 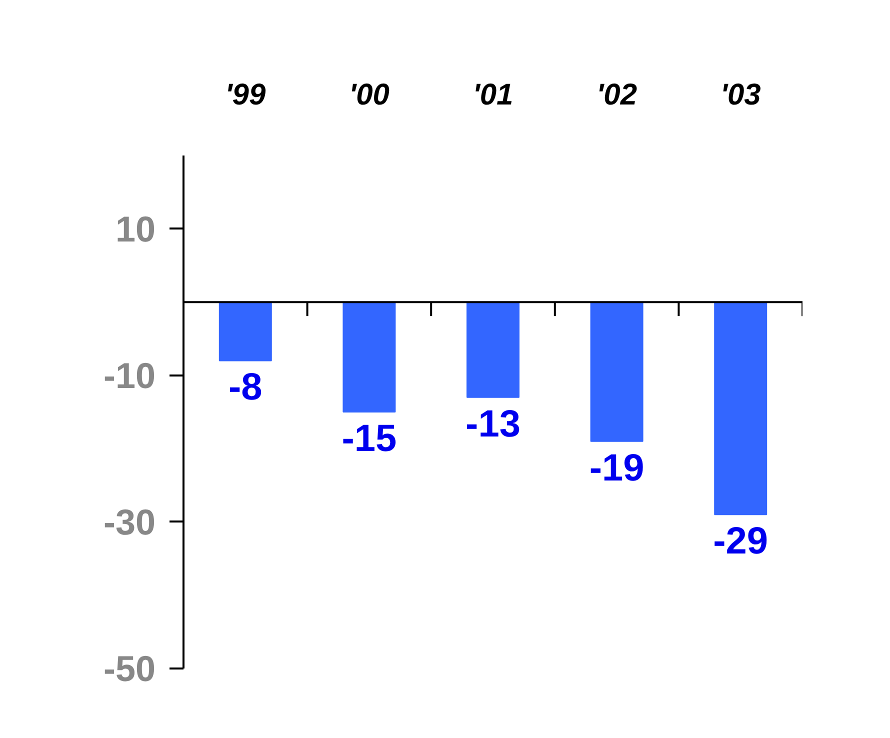 I want to click on data-label: -13, so click(x=493, y=424).